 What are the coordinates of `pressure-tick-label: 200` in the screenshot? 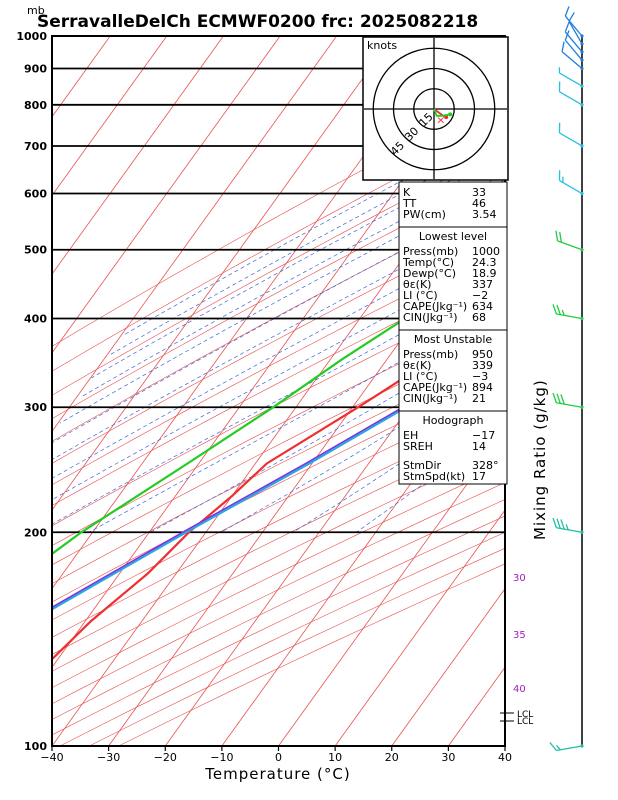 It's located at (35, 532).